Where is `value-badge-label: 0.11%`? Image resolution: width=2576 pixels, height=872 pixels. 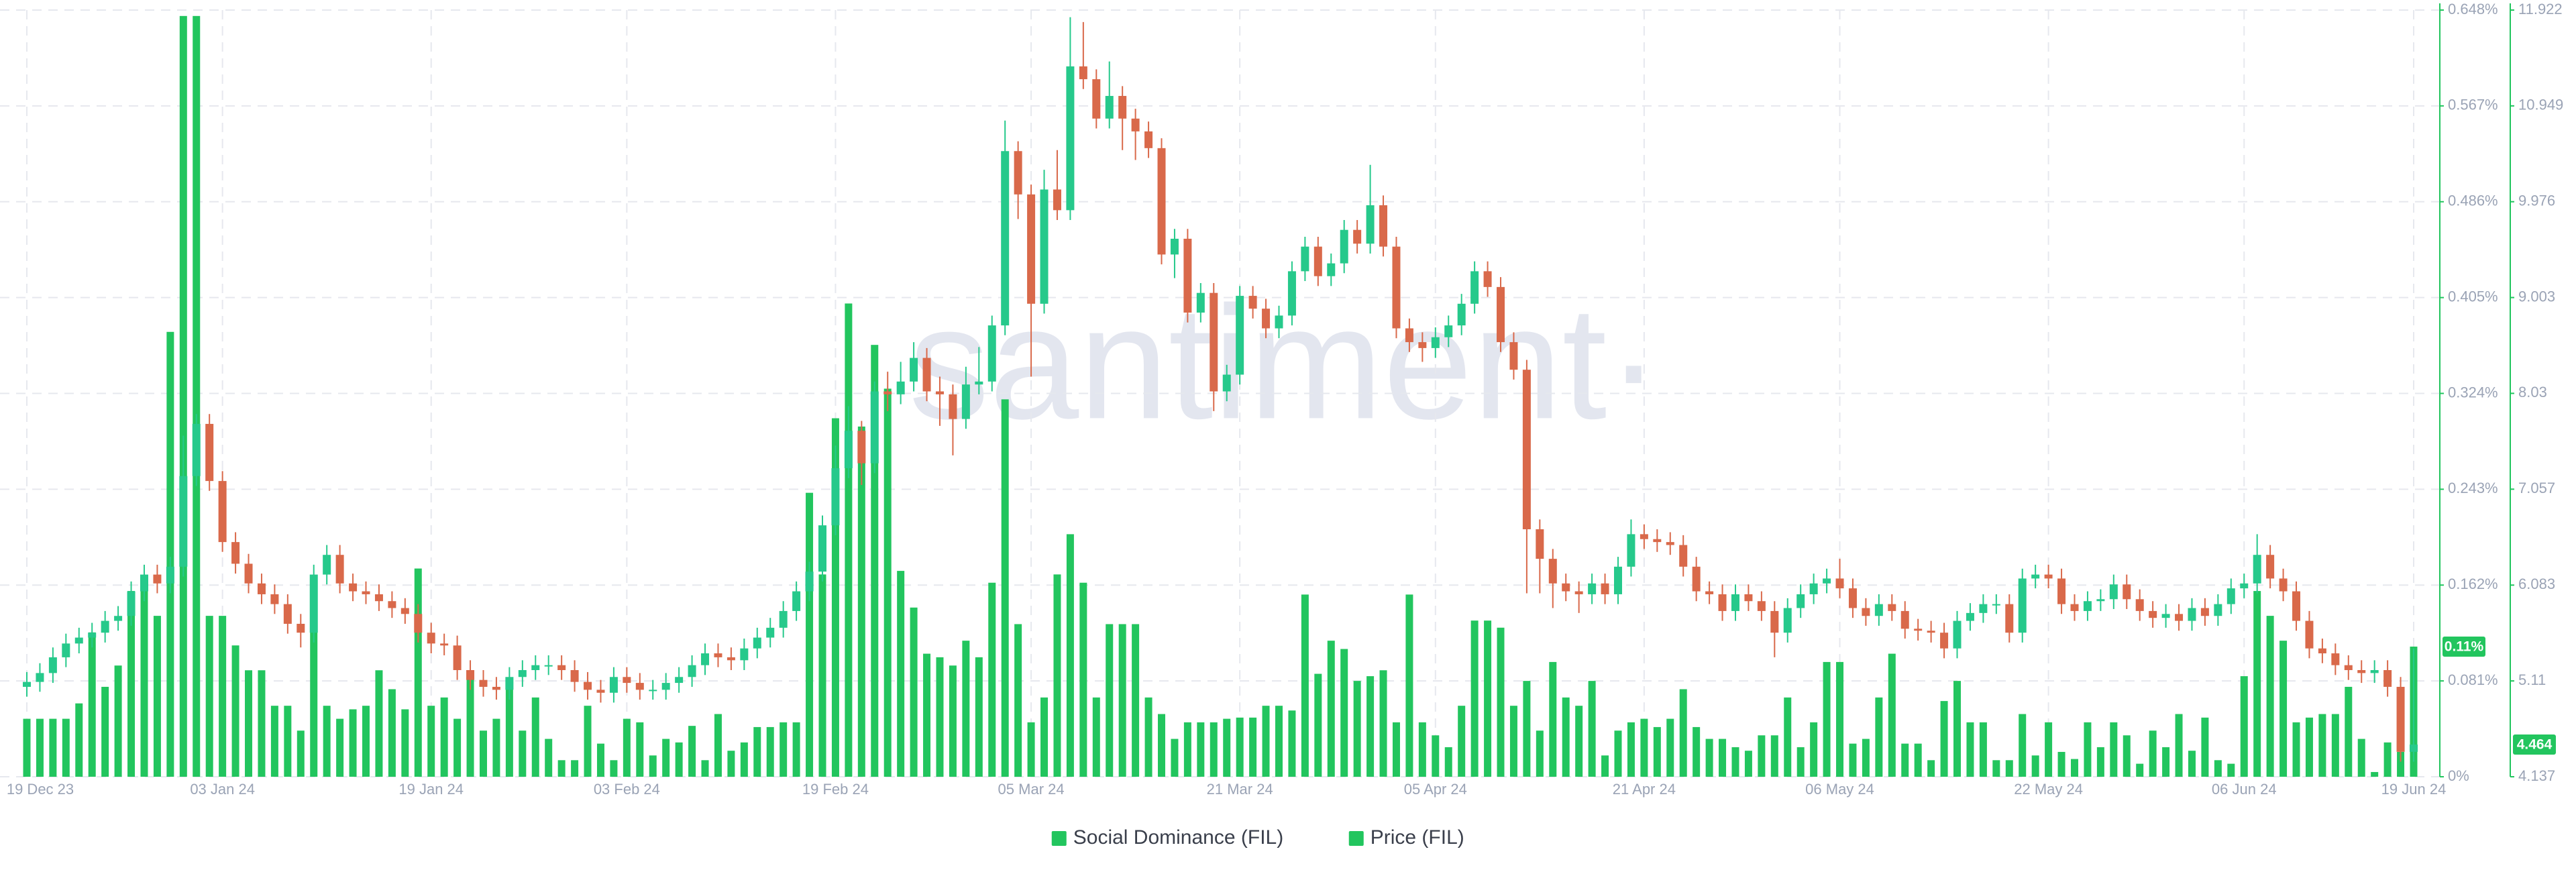 value-badge-label: 0.11% is located at coordinates (2464, 647).